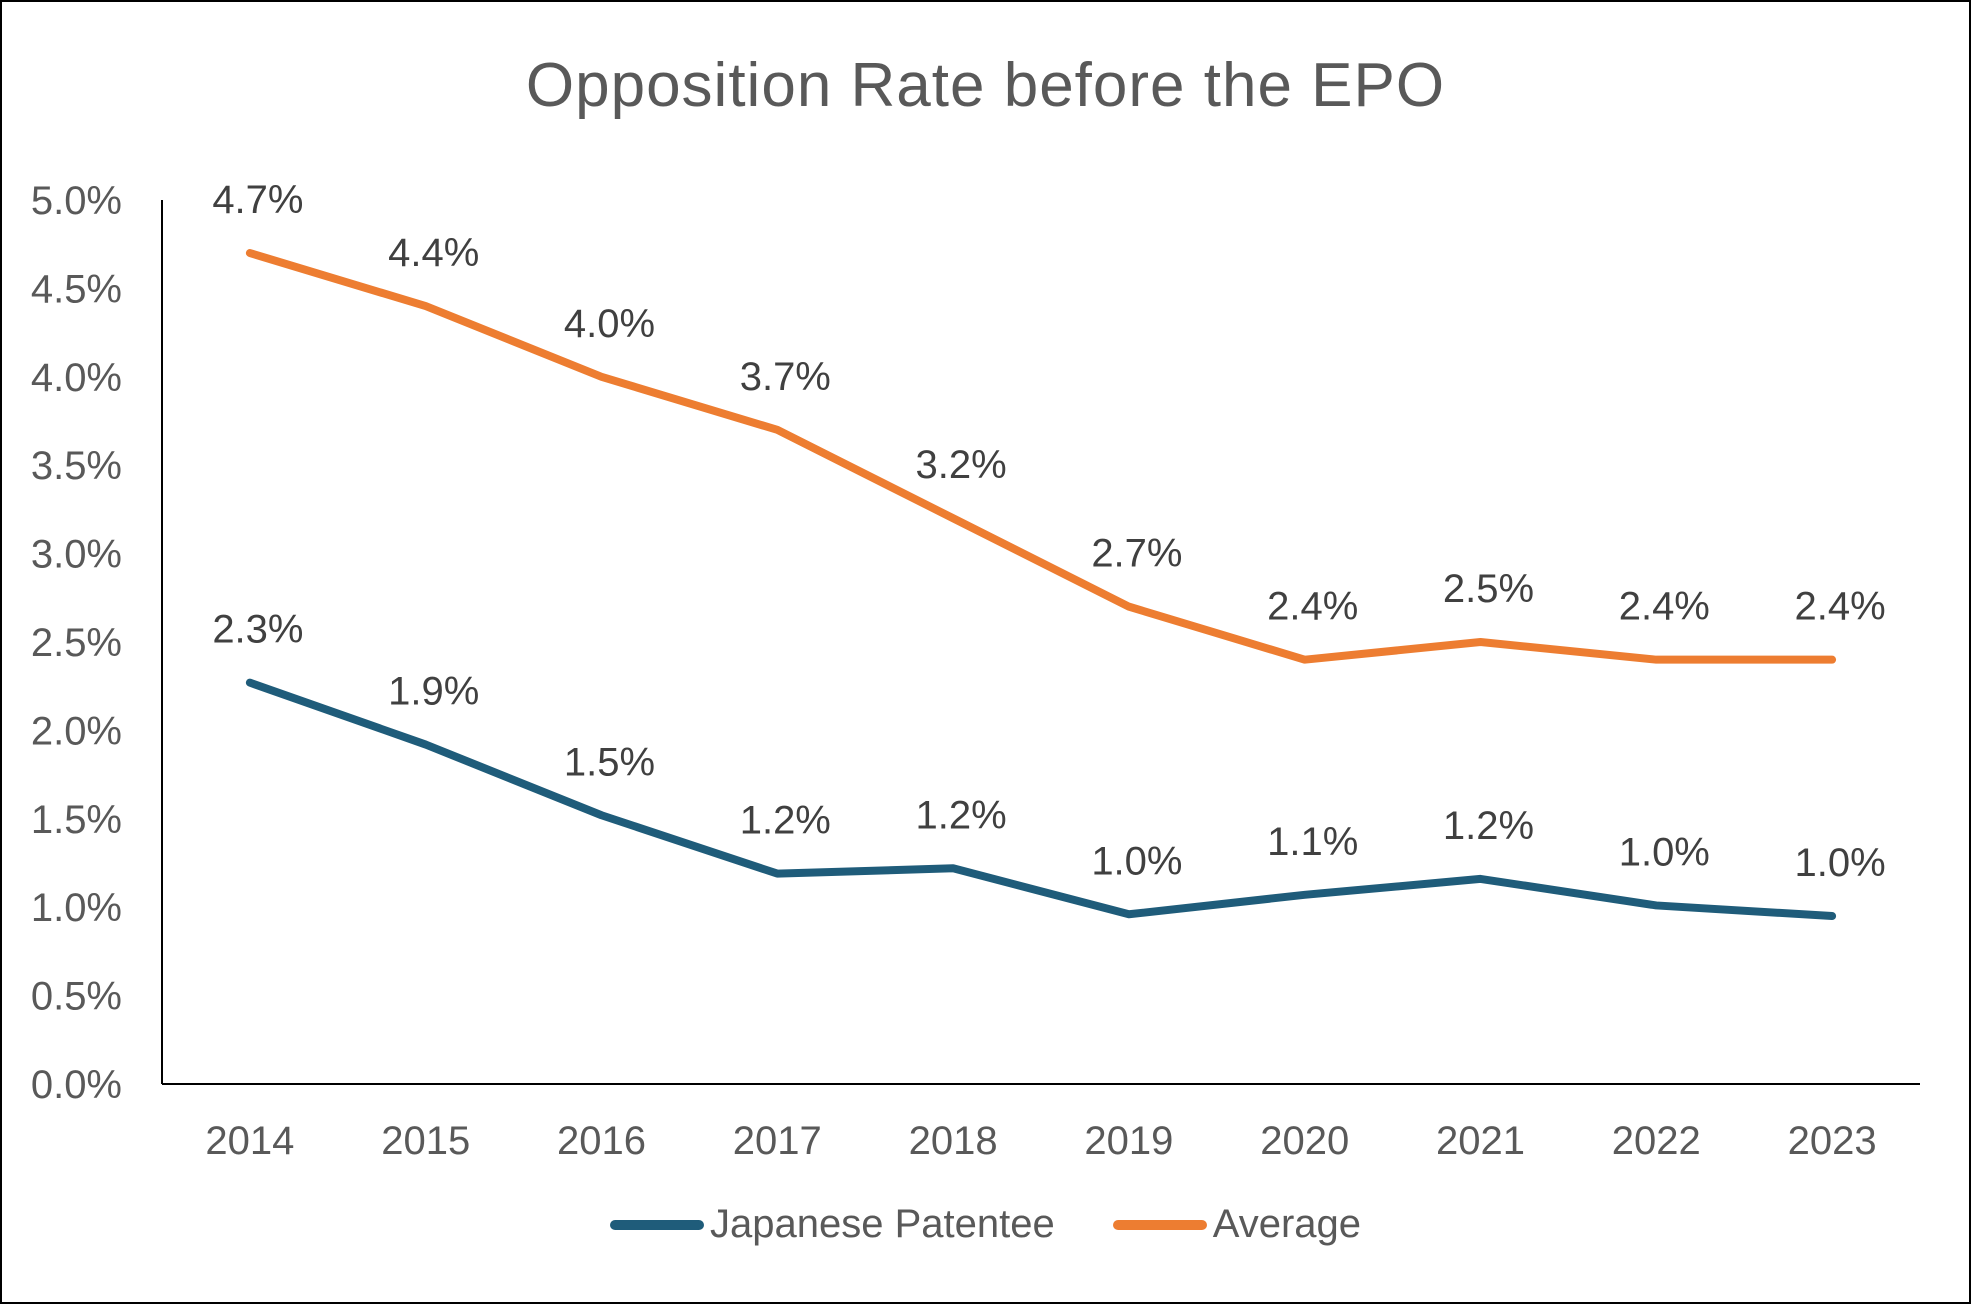 The image size is (1971, 1304). What do you see at coordinates (657, 1224) in the screenshot?
I see `legend-swatch-japanese-patentee` at bounding box center [657, 1224].